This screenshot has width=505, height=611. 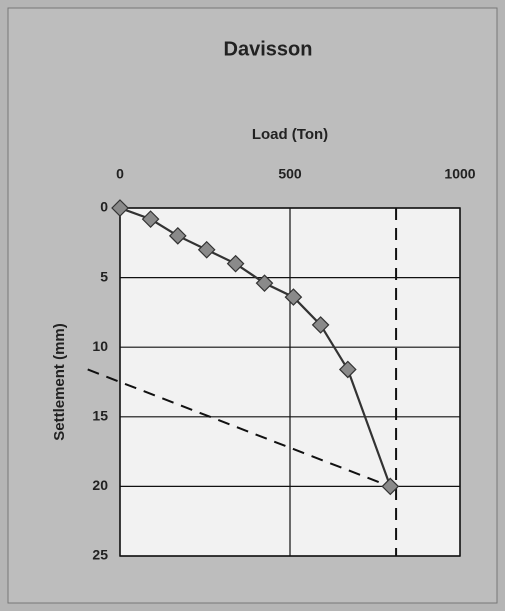 What do you see at coordinates (239, 428) in the screenshot?
I see `dashed-line` at bounding box center [239, 428].